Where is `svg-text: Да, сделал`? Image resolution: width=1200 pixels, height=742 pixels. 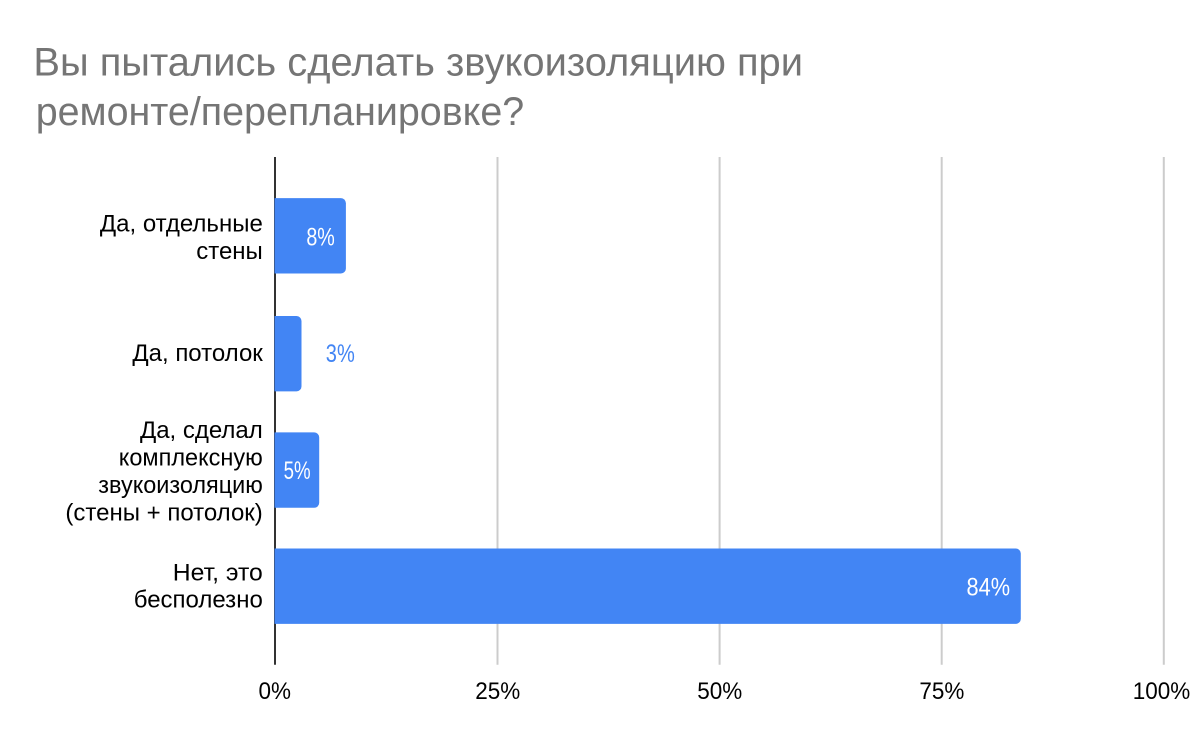
svg-text: Да, сделал is located at coordinates (201, 430).